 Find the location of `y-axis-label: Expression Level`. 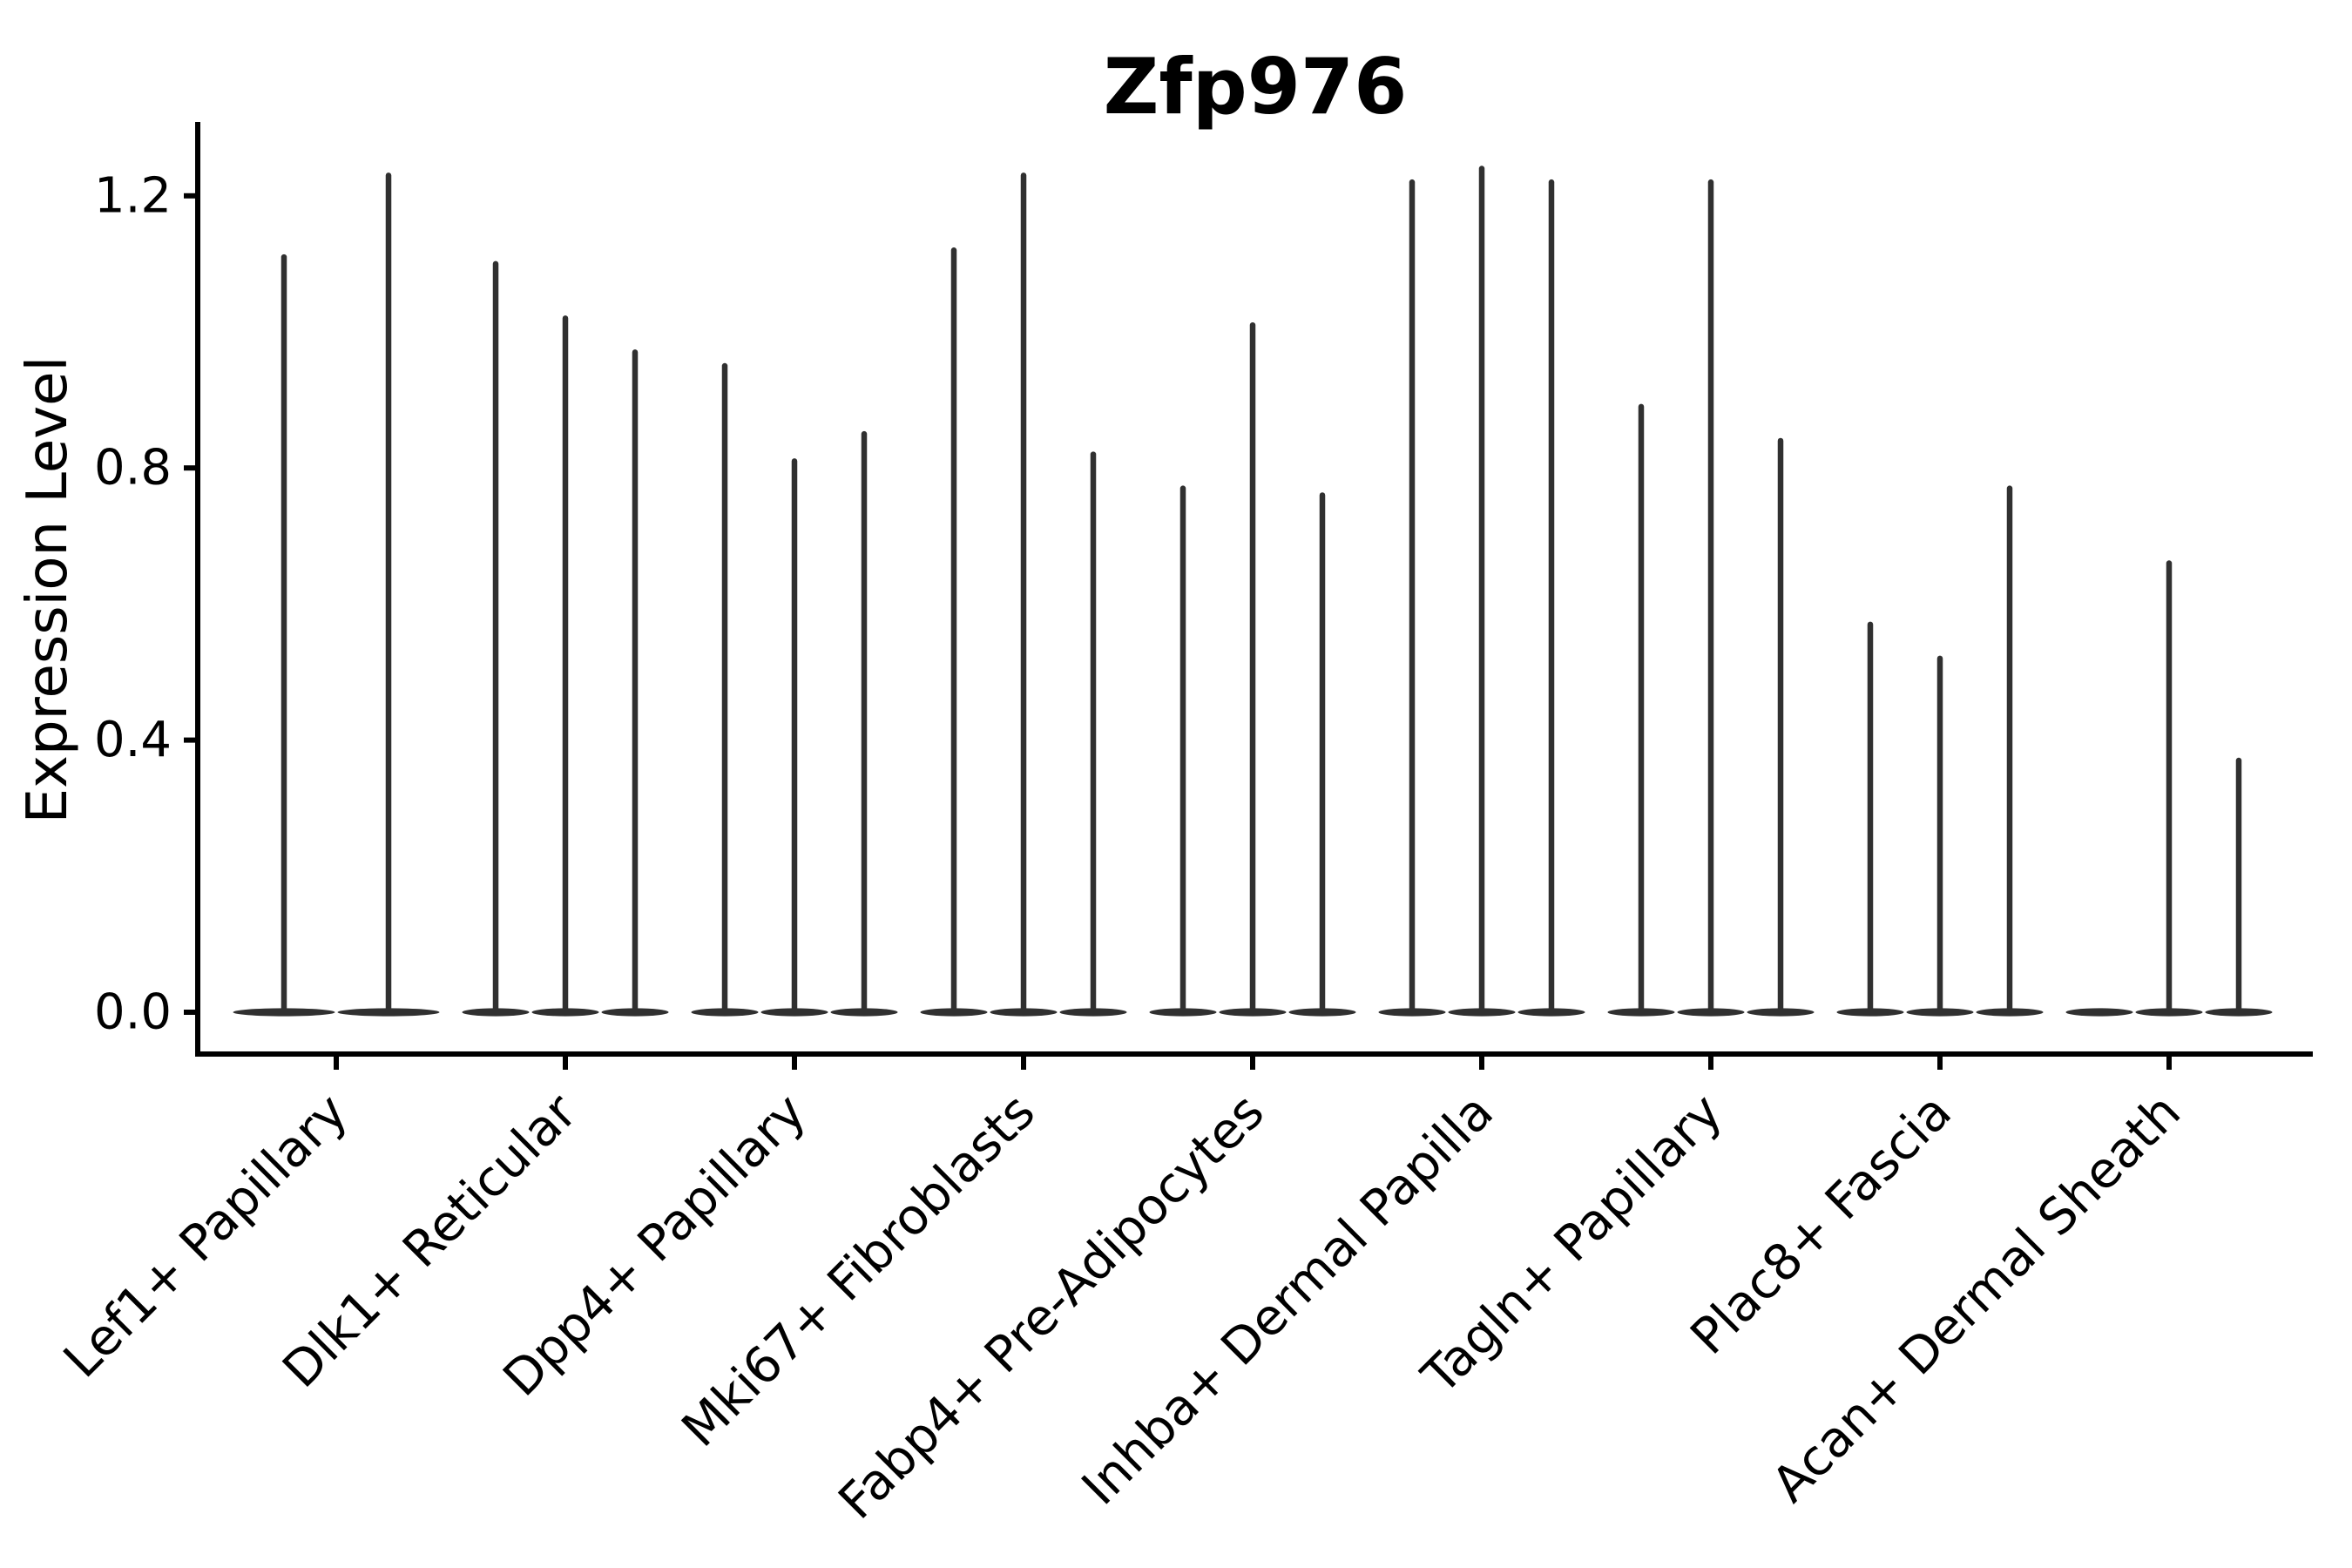

y-axis-label: Expression Level is located at coordinates (48, 590).